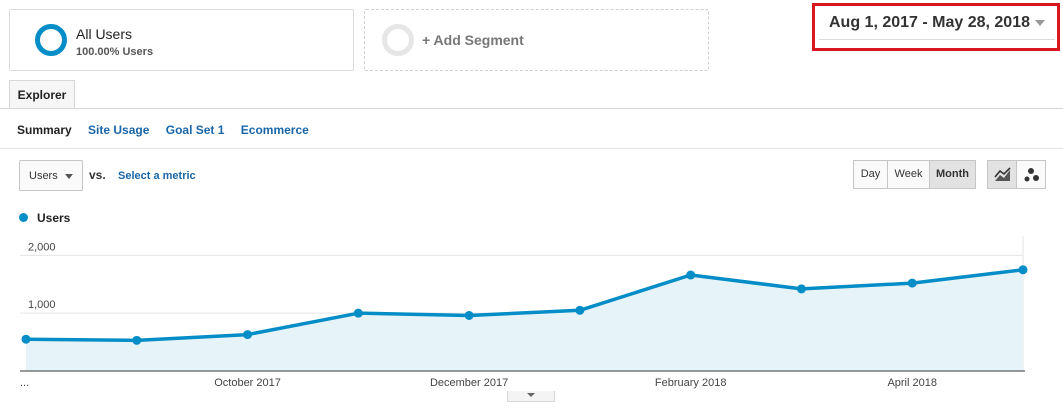  I want to click on segment-title: All Users, so click(104, 34).